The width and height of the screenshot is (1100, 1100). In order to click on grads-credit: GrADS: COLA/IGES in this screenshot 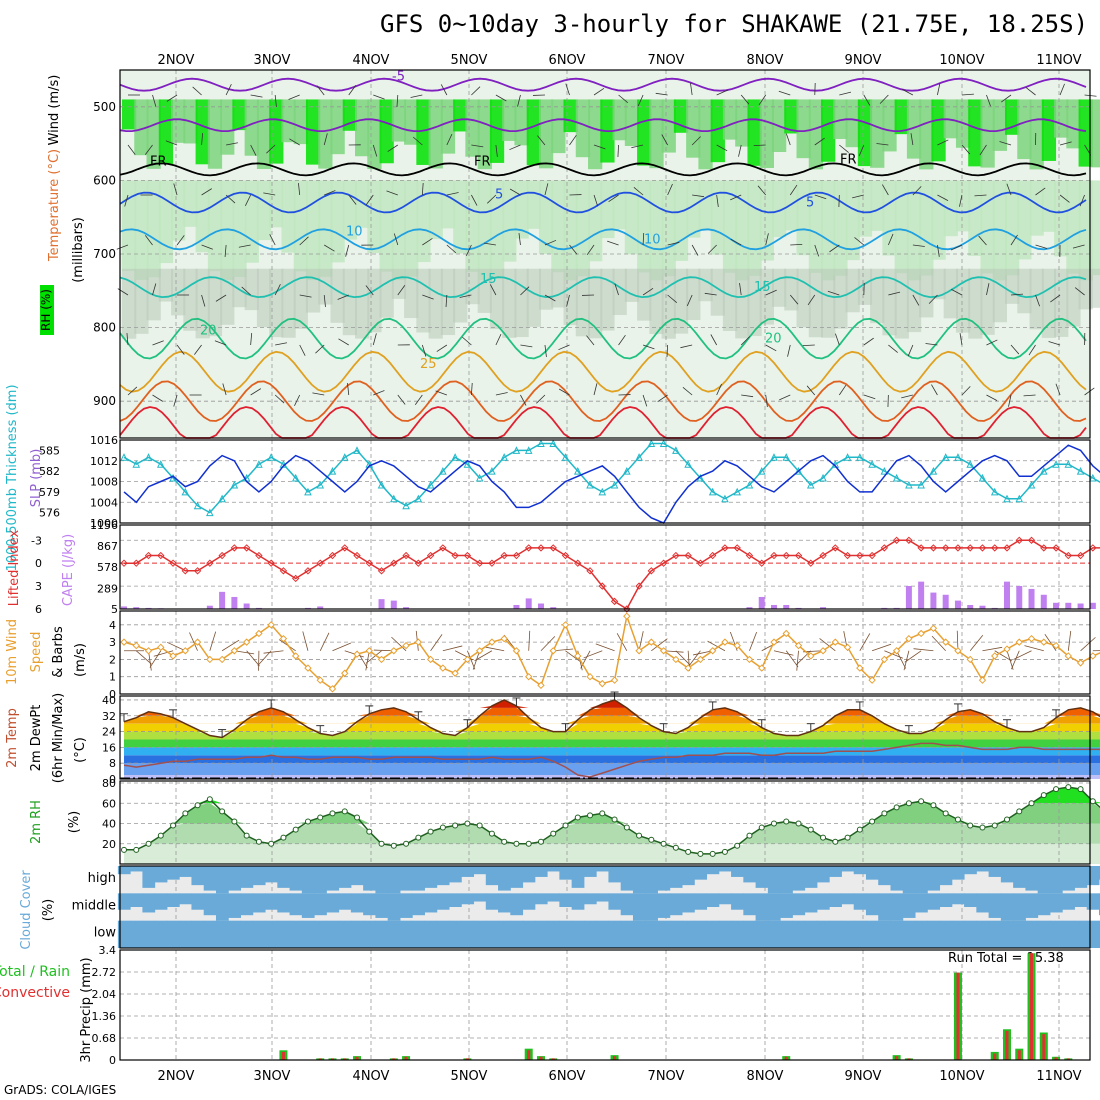, I will do `click(60, 1090)`.